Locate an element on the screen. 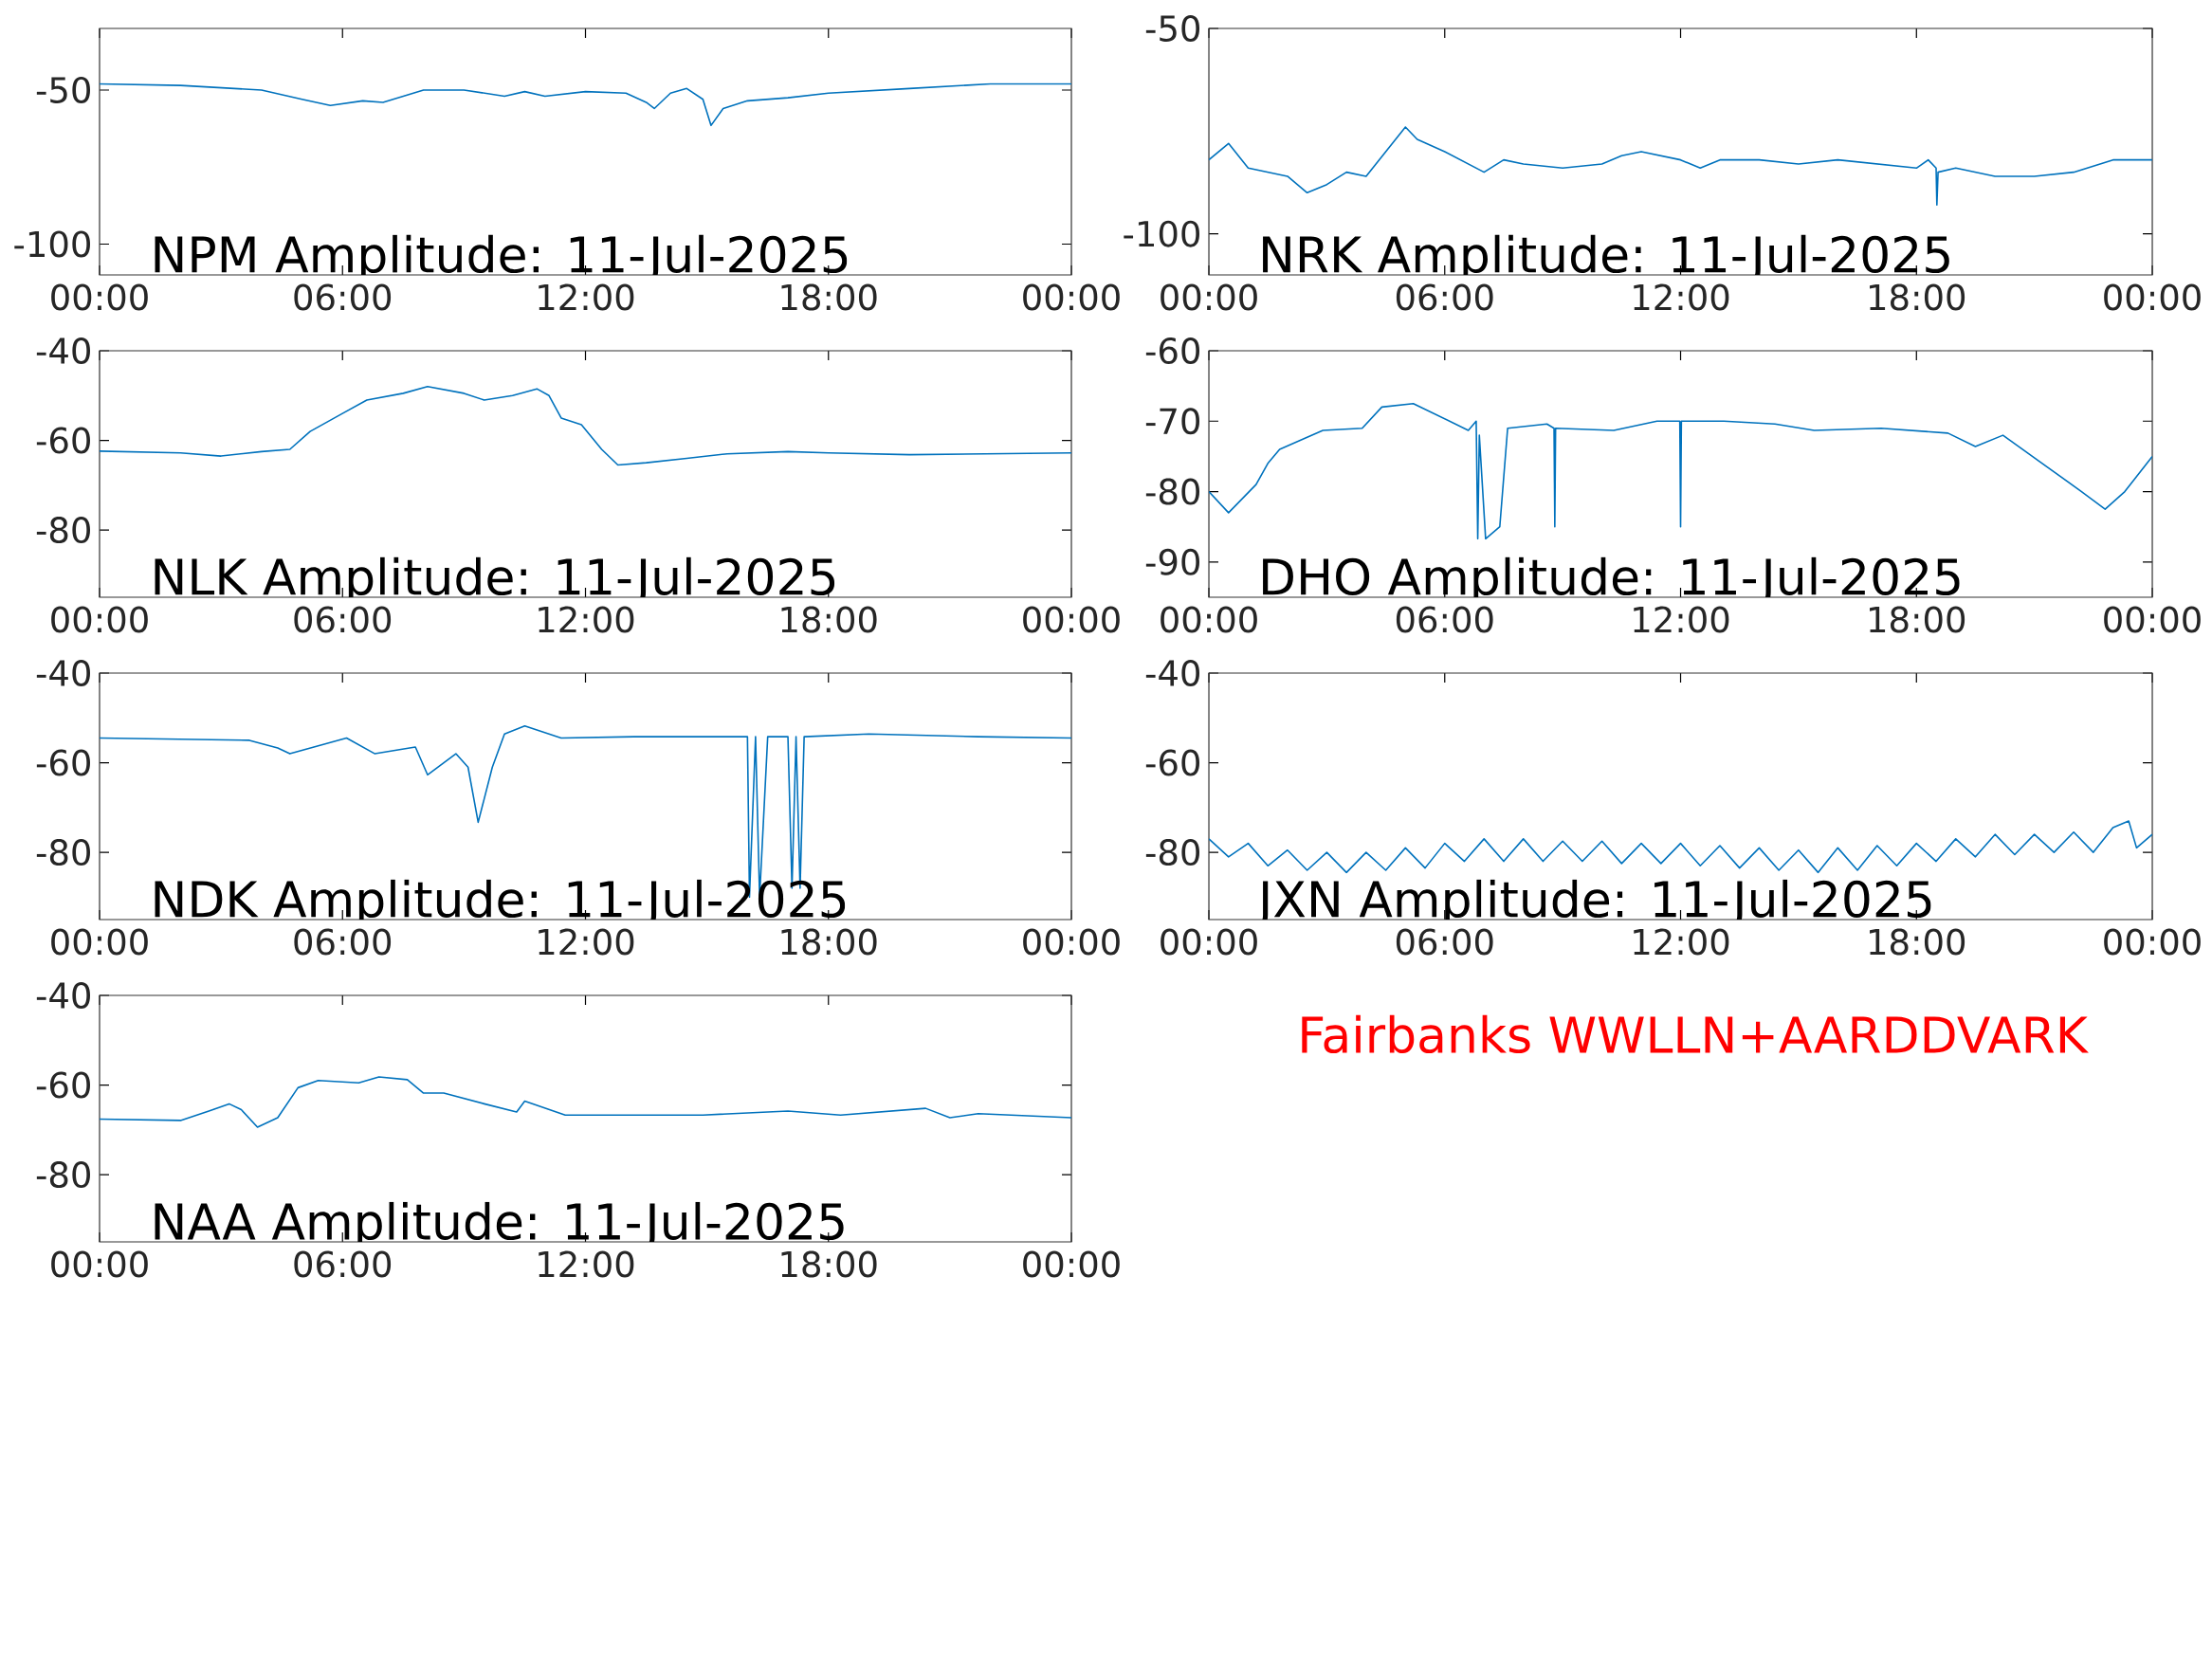 Image resolution: width=2212 pixels, height=1659 pixels. text: NRK Amplitude: 11-Jul-2025 is located at coordinates (1606, 258).